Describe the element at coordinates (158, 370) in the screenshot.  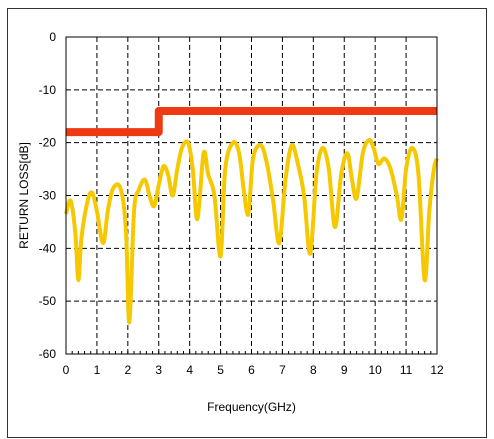
I see `x-tick-label: 3` at that location.